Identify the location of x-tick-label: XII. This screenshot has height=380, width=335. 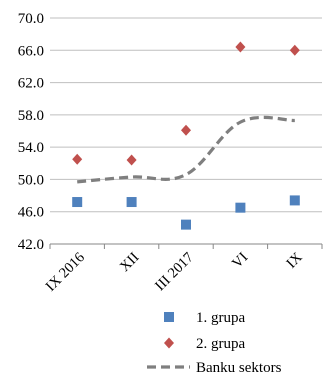
(130, 262).